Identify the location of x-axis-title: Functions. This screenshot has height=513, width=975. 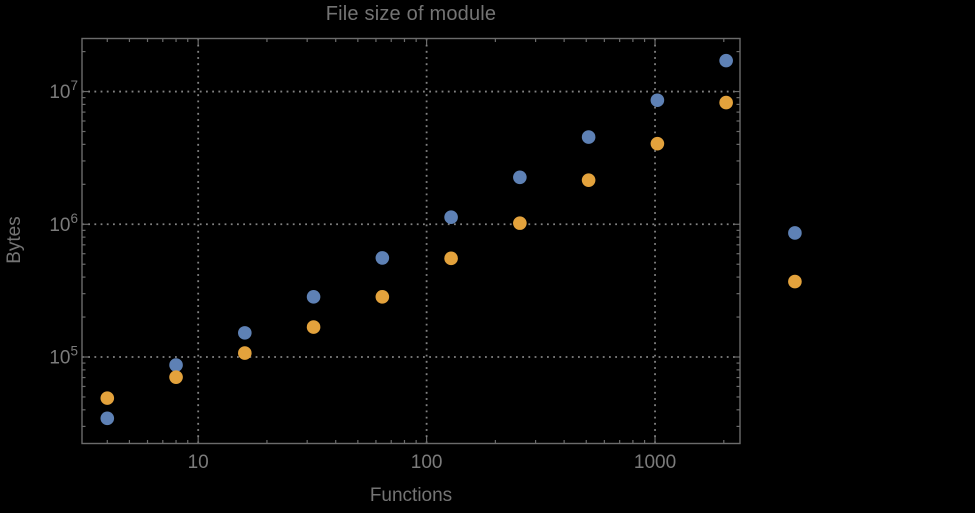
(411, 495).